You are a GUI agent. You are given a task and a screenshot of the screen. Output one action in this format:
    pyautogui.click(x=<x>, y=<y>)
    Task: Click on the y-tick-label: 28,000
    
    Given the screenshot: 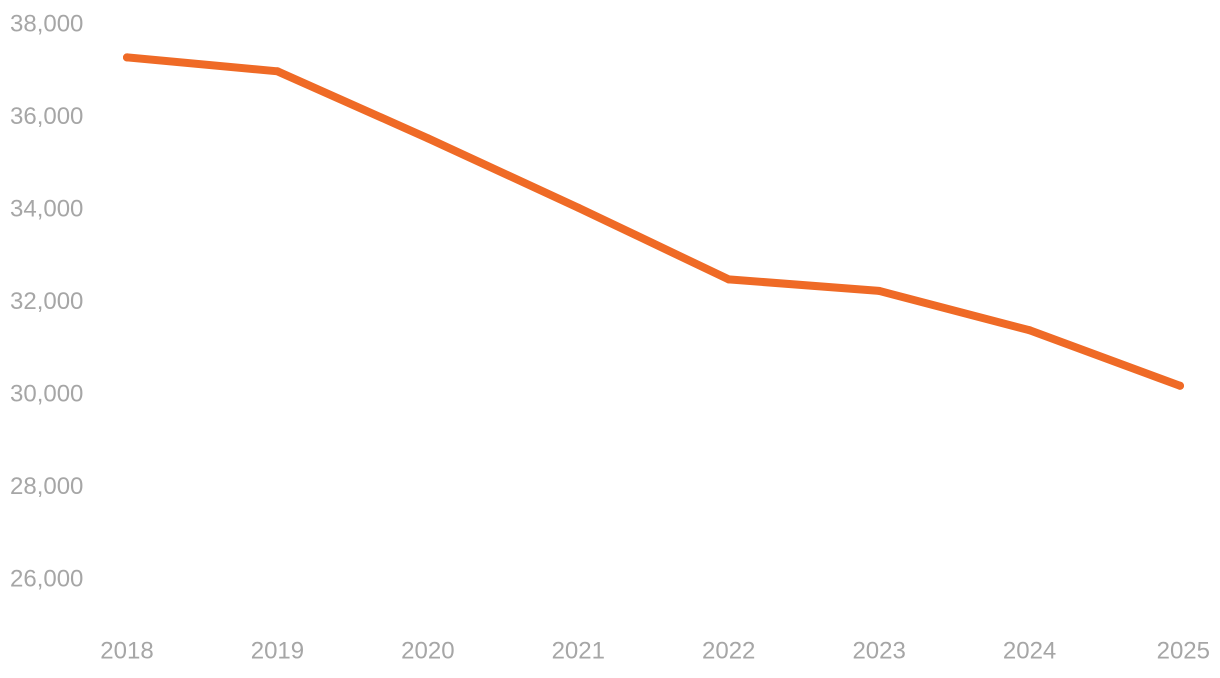 What is the action you would take?
    pyautogui.click(x=46, y=486)
    